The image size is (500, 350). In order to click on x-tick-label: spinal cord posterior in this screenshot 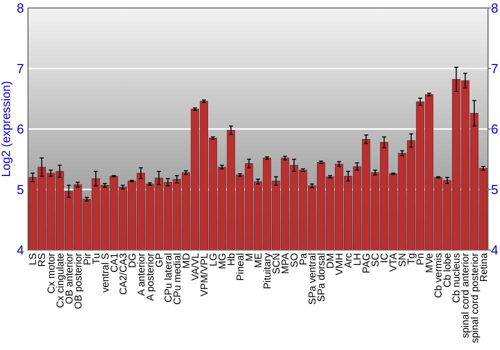, I will do `click(475, 298)`.